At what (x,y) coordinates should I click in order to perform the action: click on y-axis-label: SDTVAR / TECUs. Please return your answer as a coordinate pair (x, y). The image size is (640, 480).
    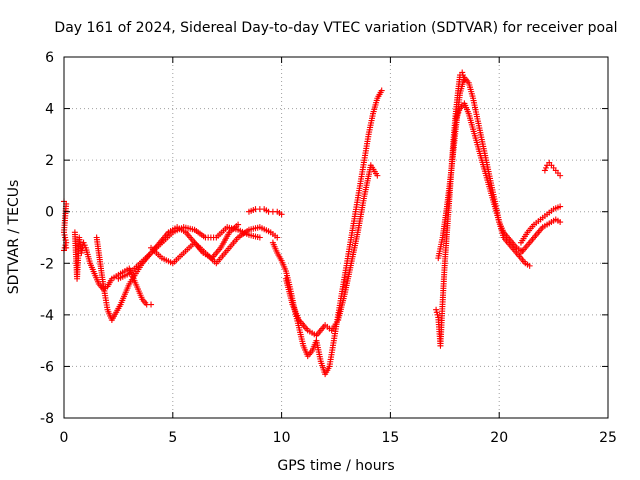
    Looking at the image, I should click on (14, 237).